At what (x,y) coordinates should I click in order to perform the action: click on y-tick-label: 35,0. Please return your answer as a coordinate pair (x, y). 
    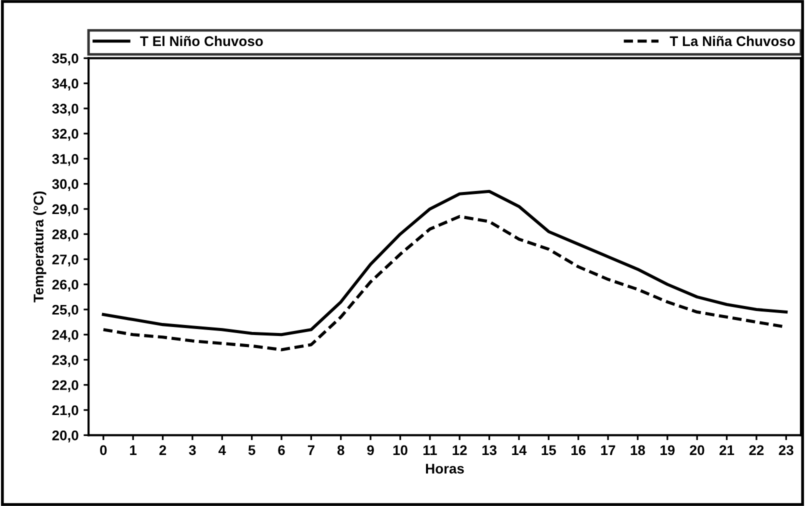
    Looking at the image, I should click on (65, 60).